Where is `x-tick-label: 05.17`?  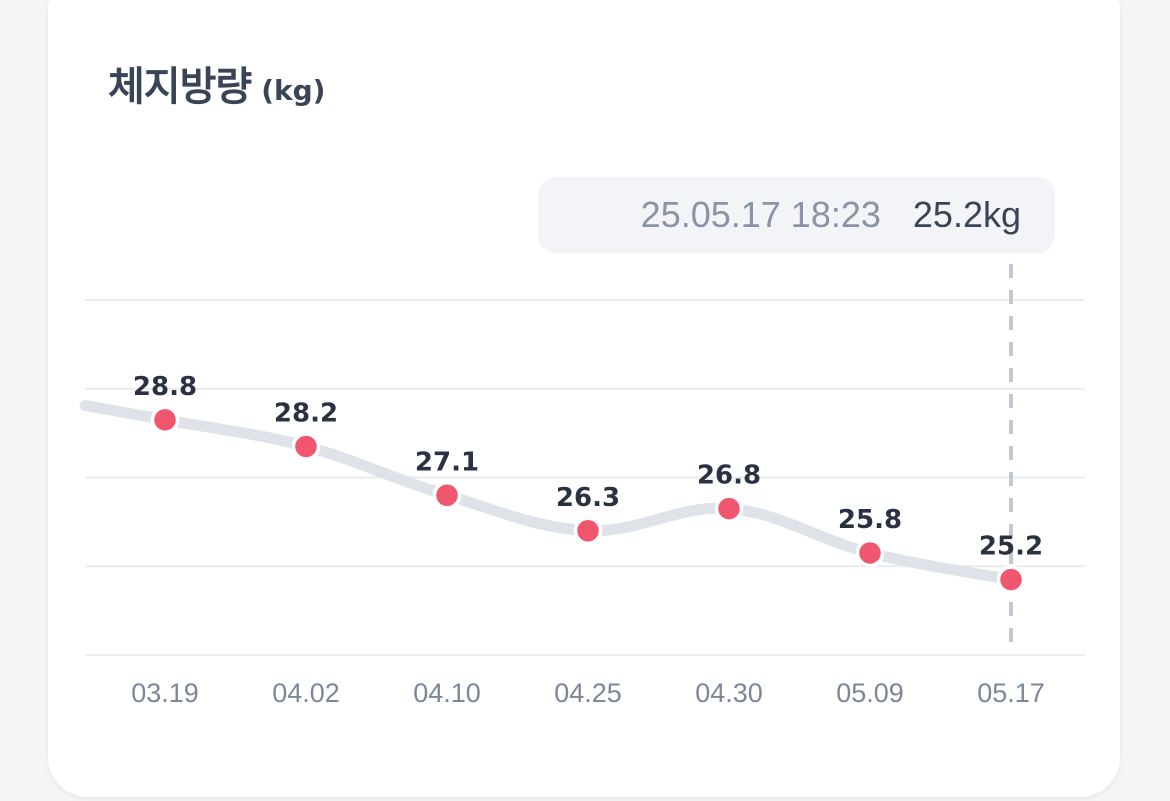
x-tick-label: 05.17 is located at coordinates (1011, 693).